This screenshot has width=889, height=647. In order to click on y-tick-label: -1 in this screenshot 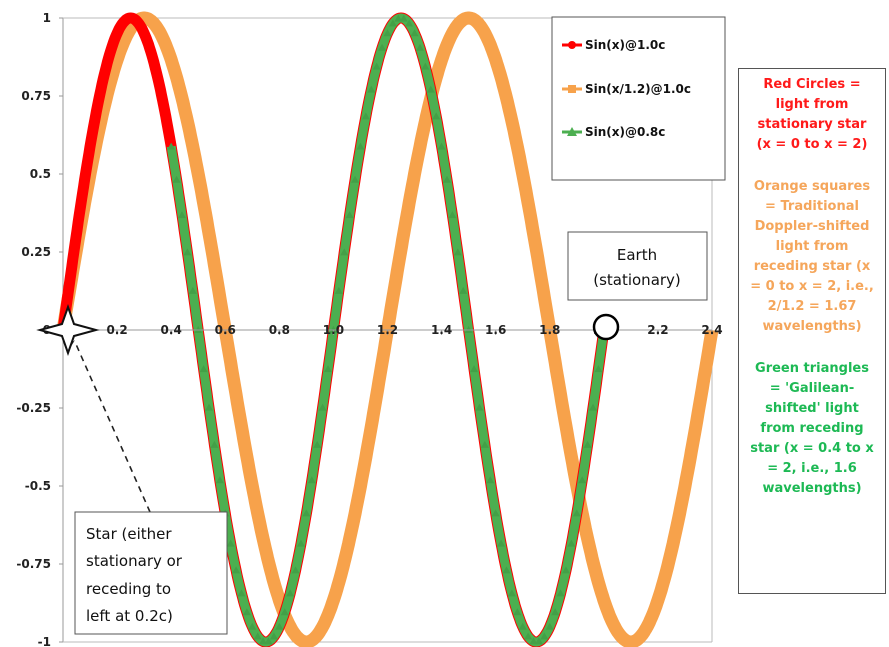, I will do `click(44, 641)`.